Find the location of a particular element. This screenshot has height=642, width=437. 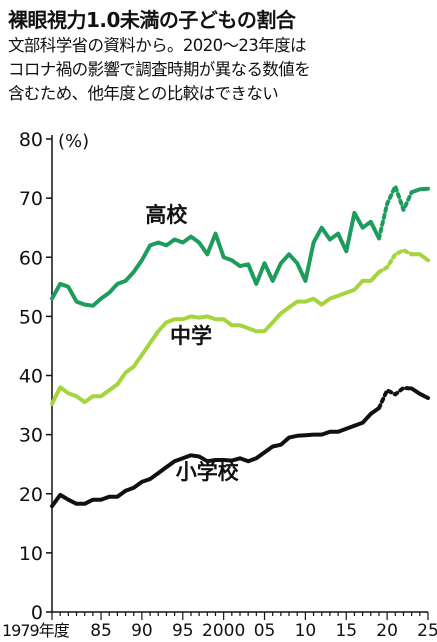

y-tick-label: 40 is located at coordinates (31, 377).